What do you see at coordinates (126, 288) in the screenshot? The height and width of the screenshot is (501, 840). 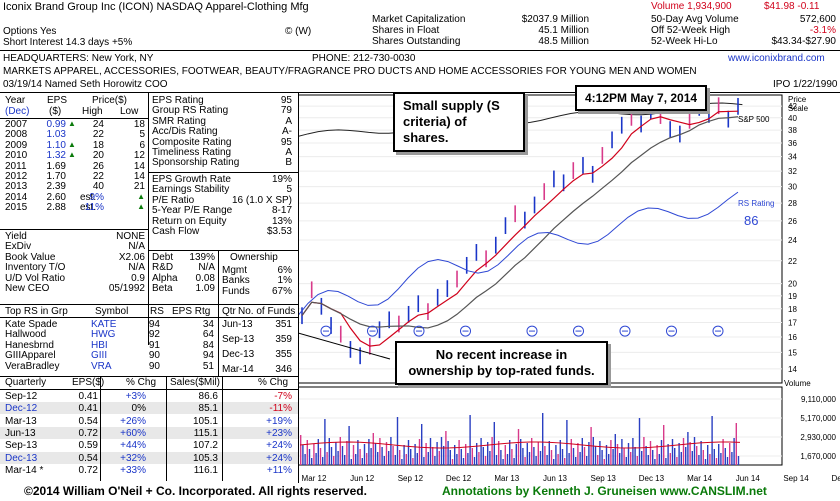 I see `misc-value: 05/1992` at bounding box center [126, 288].